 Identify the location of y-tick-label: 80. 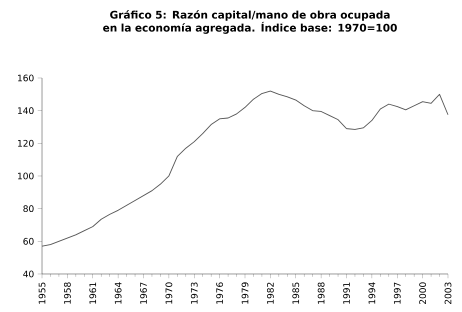
(28, 208).